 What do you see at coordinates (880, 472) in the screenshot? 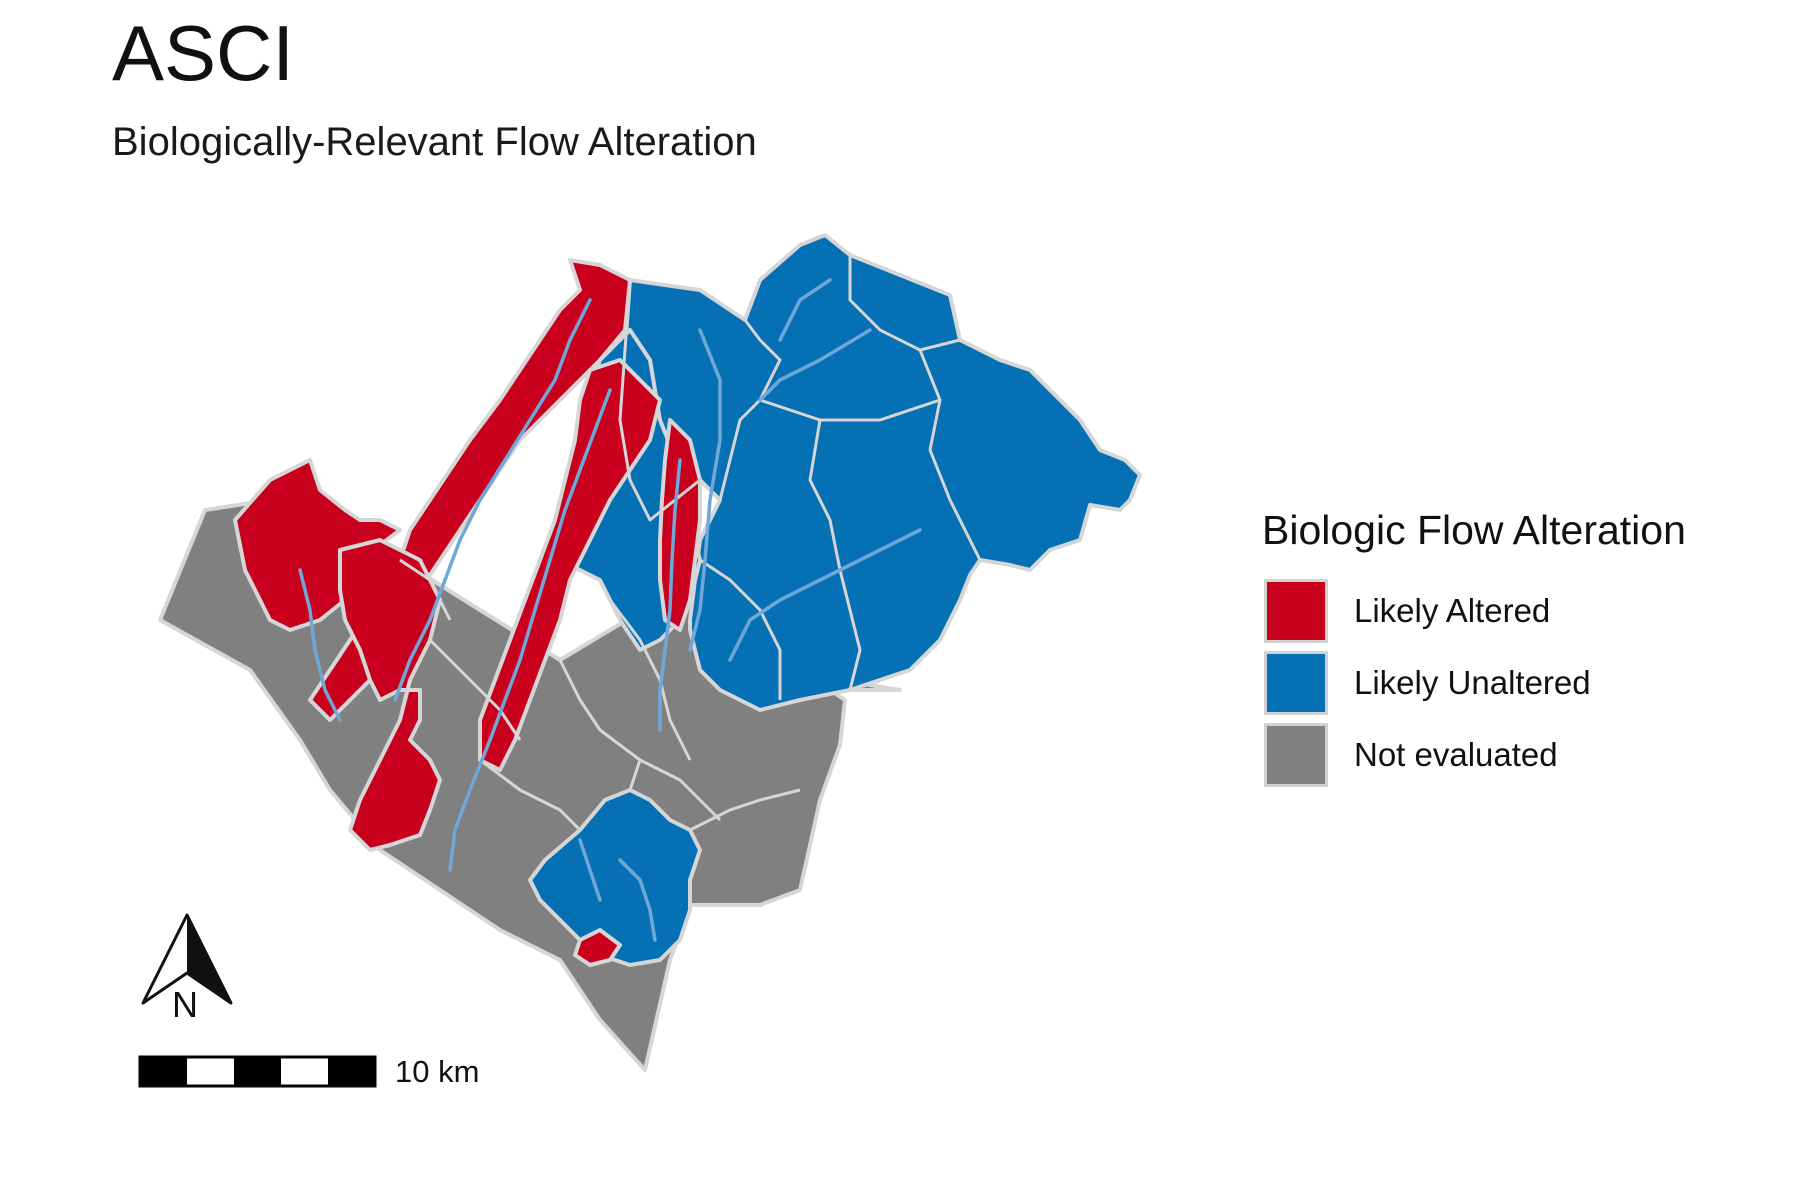
I see `region-unaltered-east` at bounding box center [880, 472].